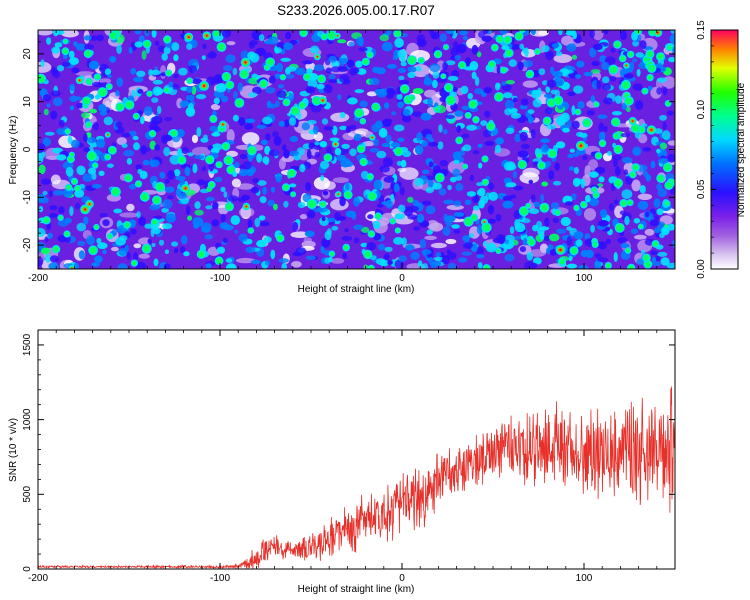 The image size is (750, 600). I want to click on x-tick-label: 100, so click(584, 278).